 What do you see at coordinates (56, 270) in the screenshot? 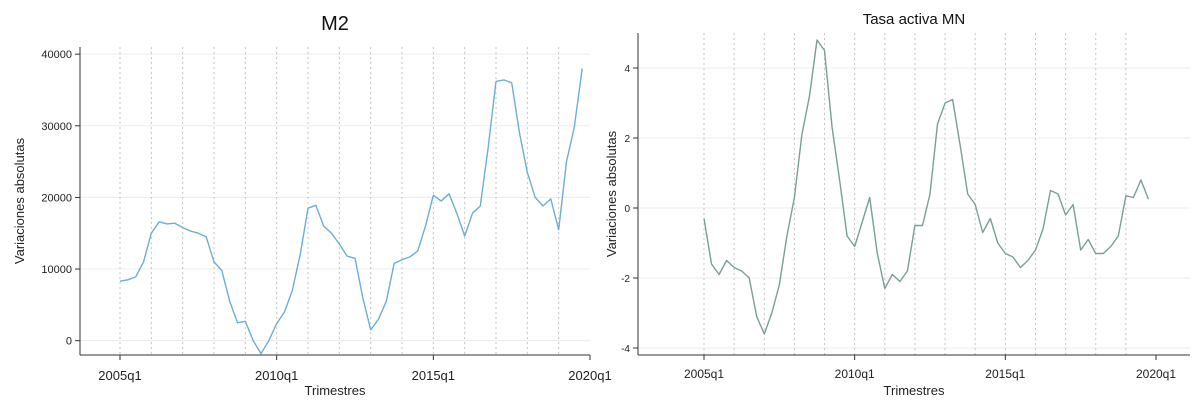
I see `y-tick-label: 10000` at bounding box center [56, 270].